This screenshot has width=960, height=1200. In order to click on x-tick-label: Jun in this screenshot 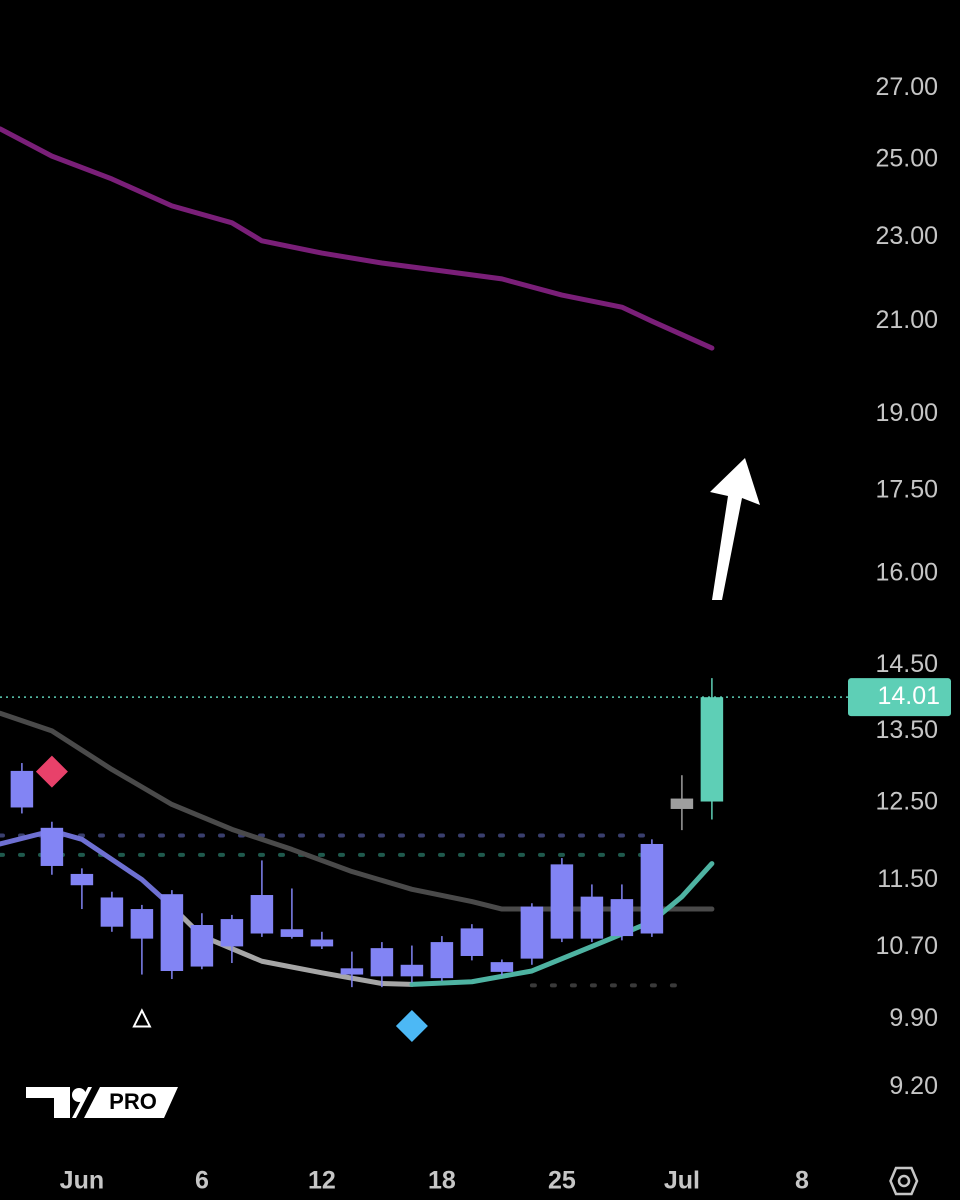, I will do `click(82, 1181)`.